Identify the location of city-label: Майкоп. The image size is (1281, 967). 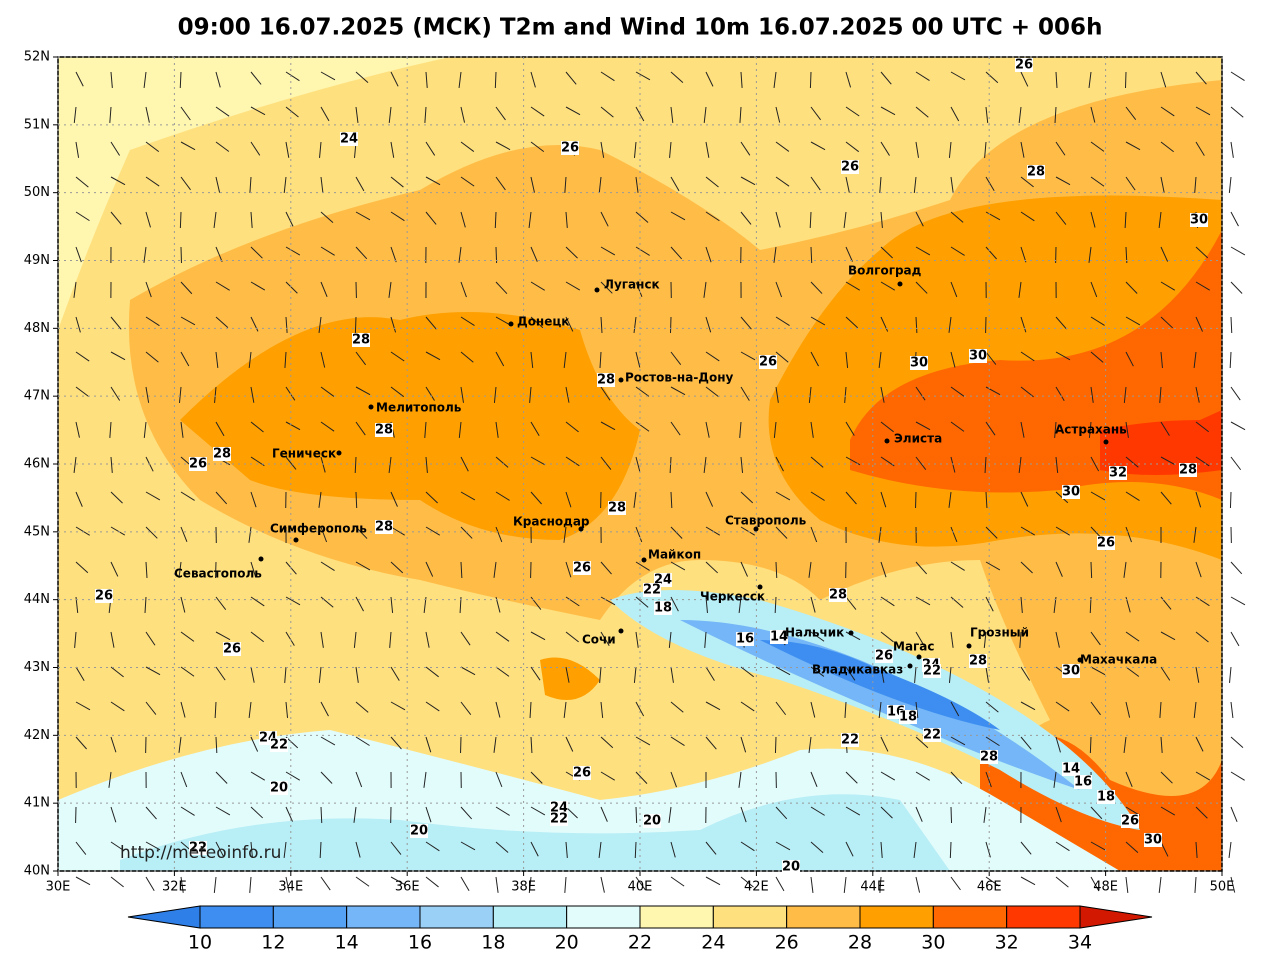
(674, 555).